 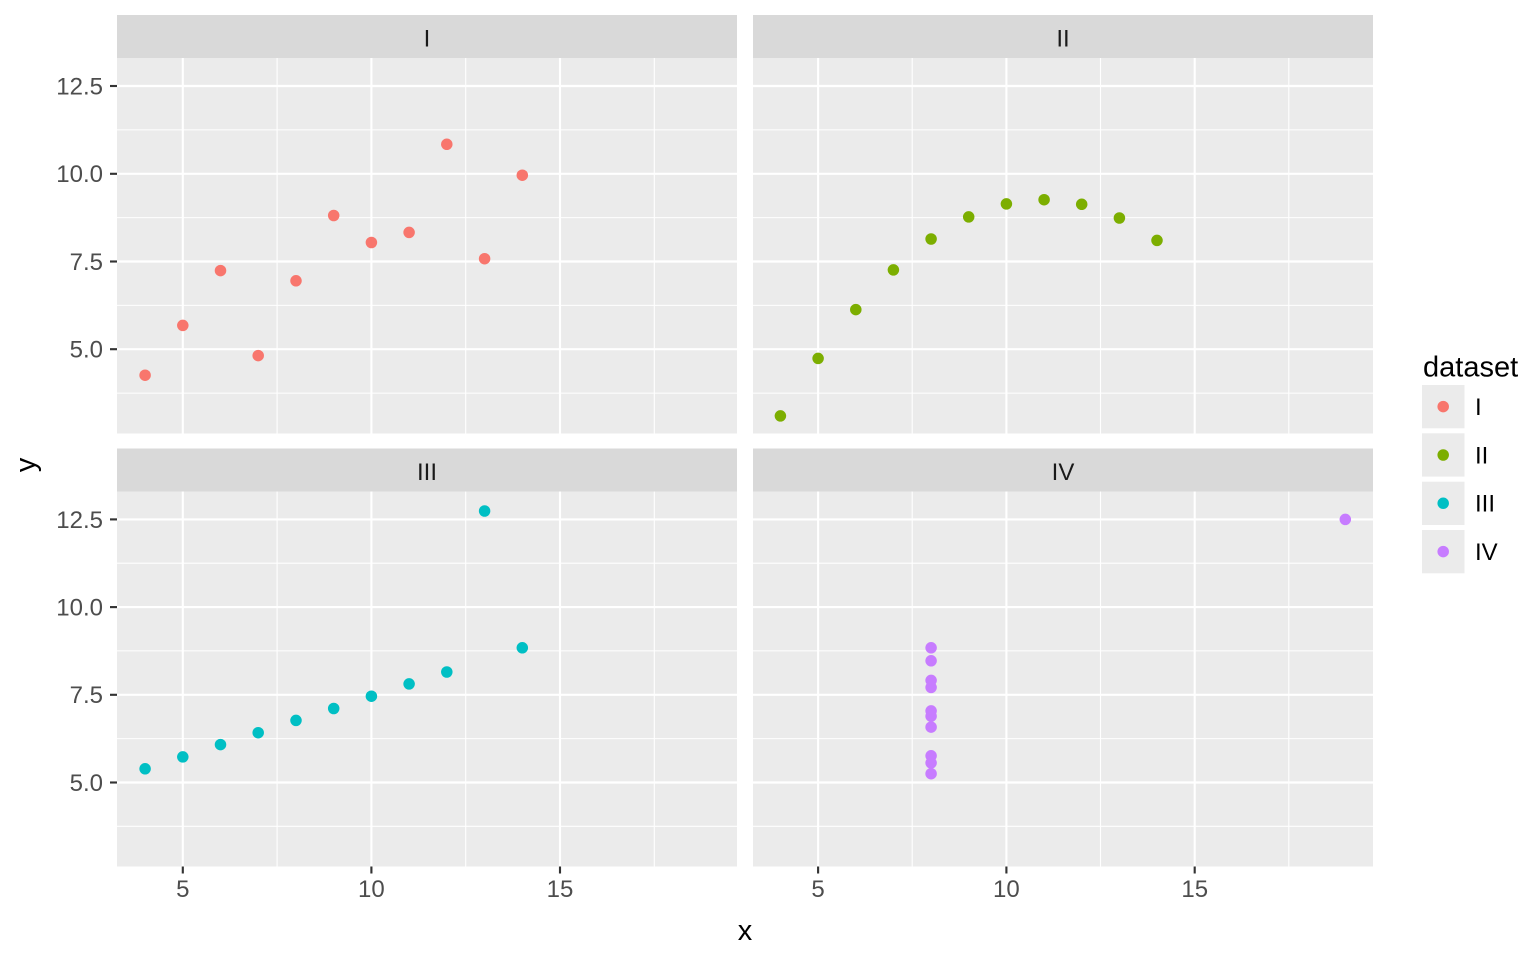 I want to click on svg-text: dataset, so click(x=1470, y=368).